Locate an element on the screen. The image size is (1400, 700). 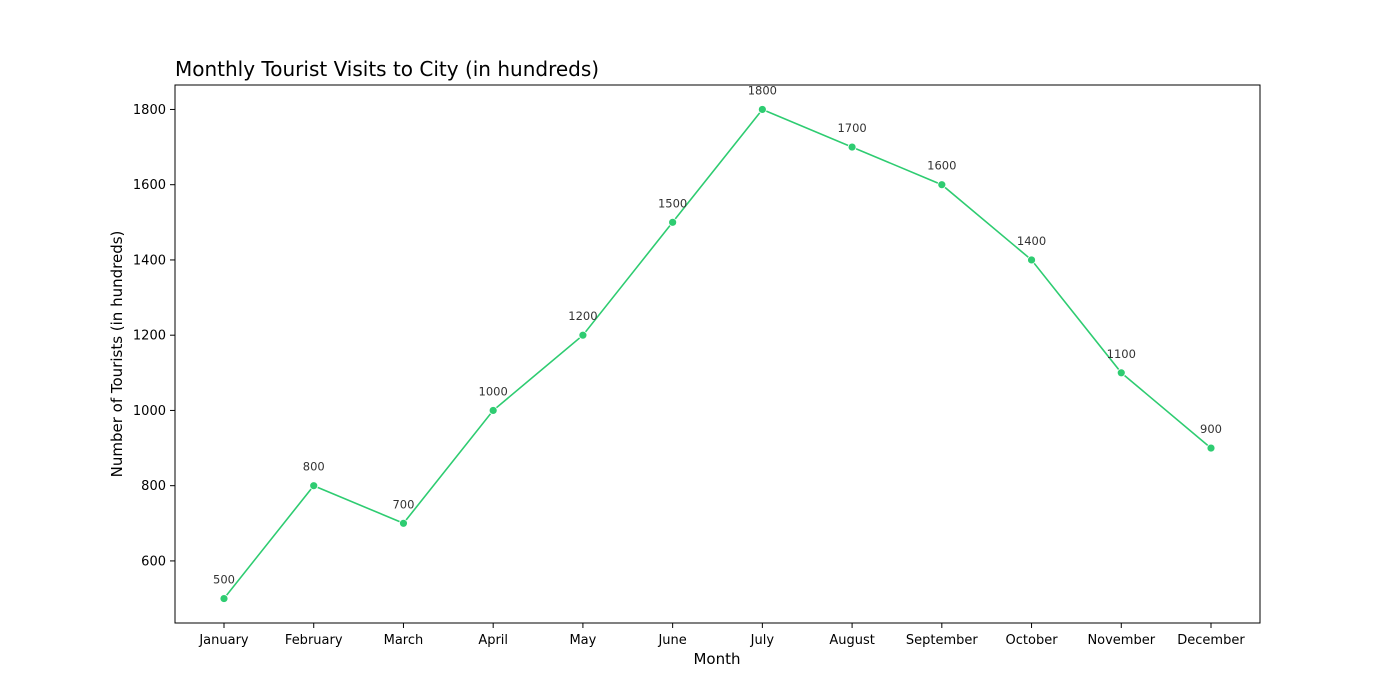
data-label: 800 is located at coordinates (314, 467).